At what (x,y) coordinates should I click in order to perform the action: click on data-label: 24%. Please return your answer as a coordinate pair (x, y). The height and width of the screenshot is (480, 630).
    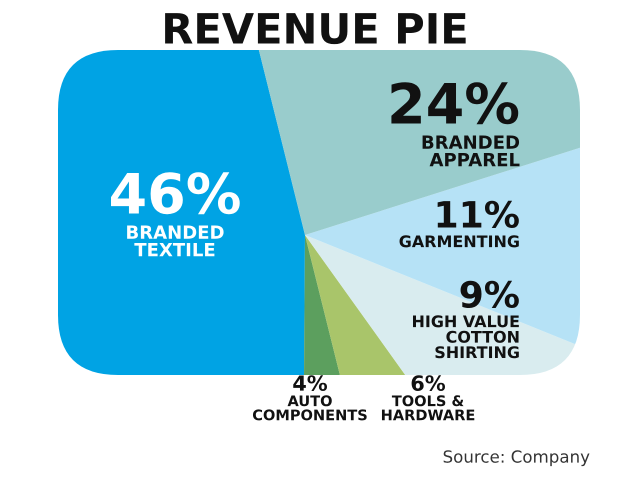
    Looking at the image, I should click on (454, 103).